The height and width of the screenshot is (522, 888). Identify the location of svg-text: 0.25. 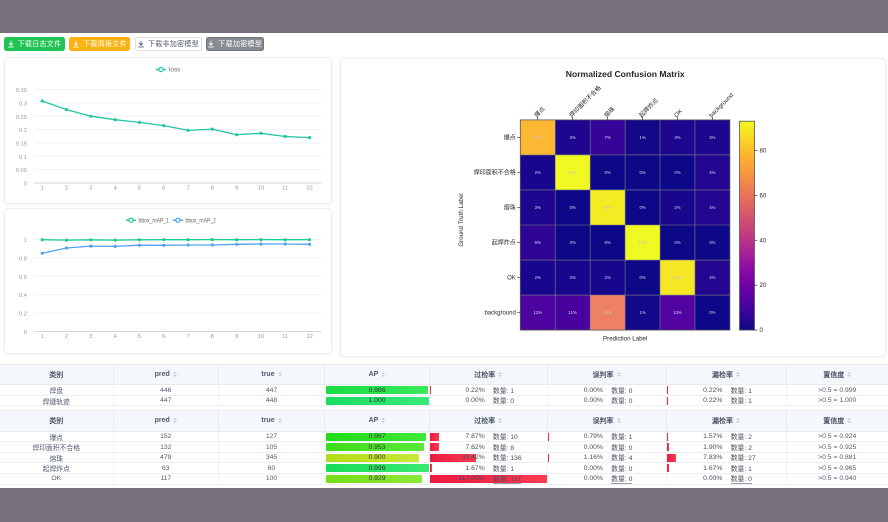
(21, 117).